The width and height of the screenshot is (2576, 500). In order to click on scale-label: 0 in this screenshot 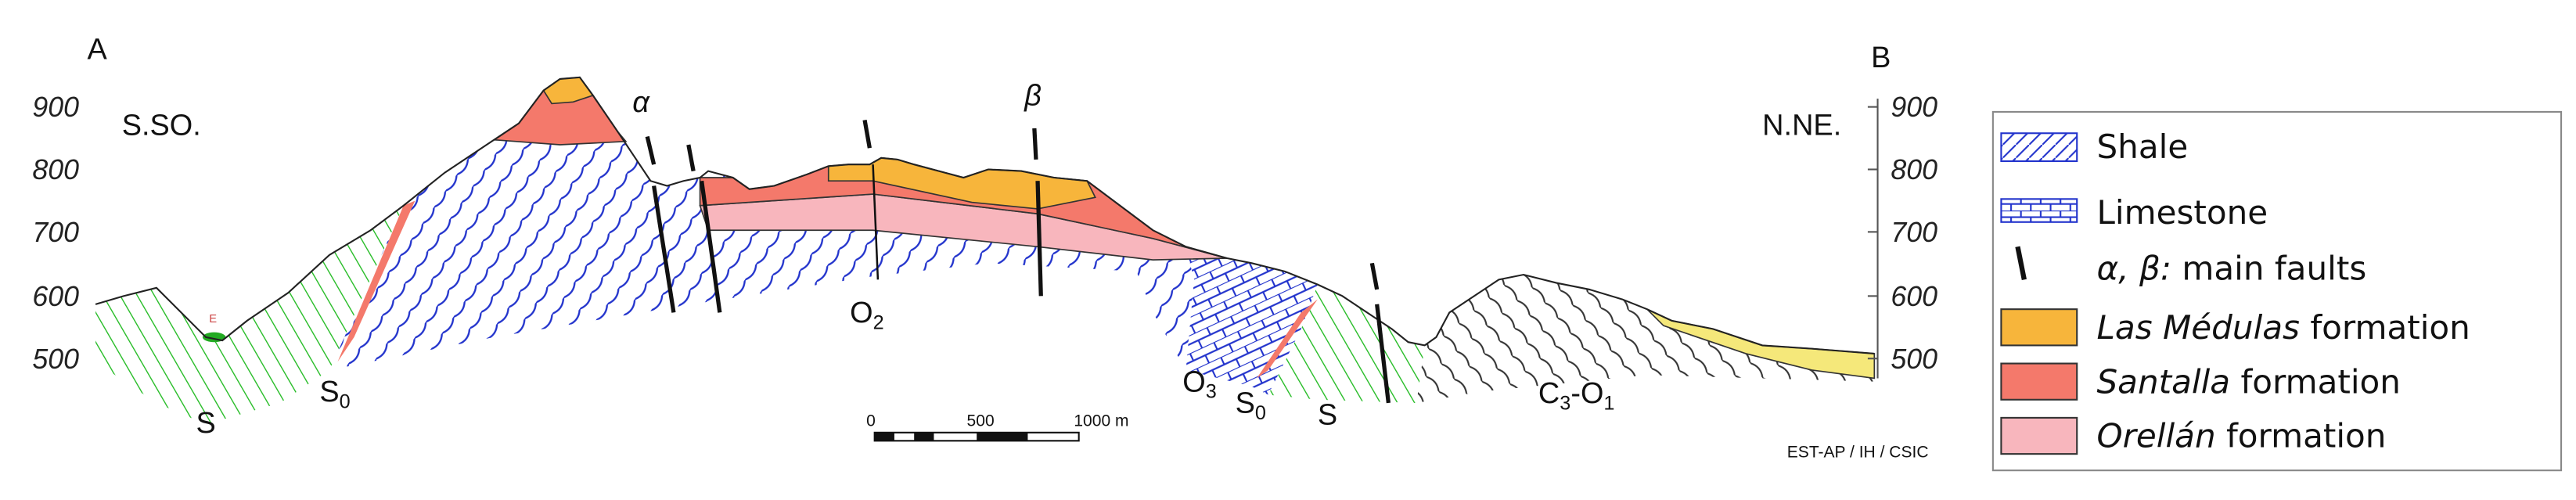, I will do `click(871, 421)`.